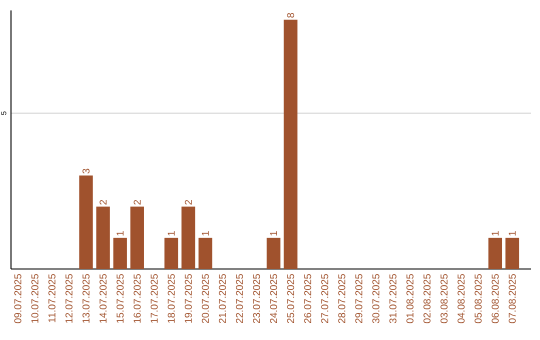  Describe the element at coordinates (358, 299) in the screenshot. I see `x-tick-label: 29.07.2025` at that location.